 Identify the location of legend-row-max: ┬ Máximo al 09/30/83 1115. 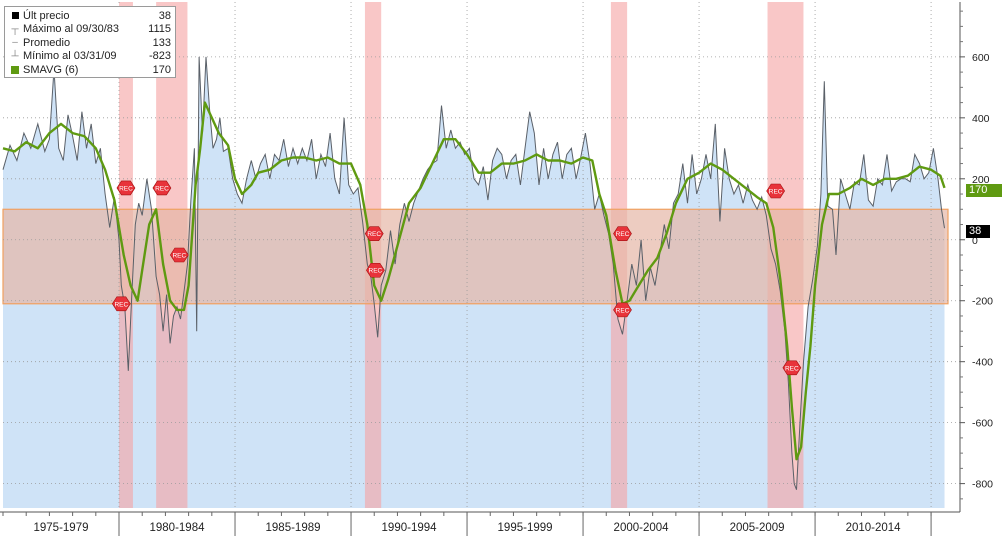
(90, 30).